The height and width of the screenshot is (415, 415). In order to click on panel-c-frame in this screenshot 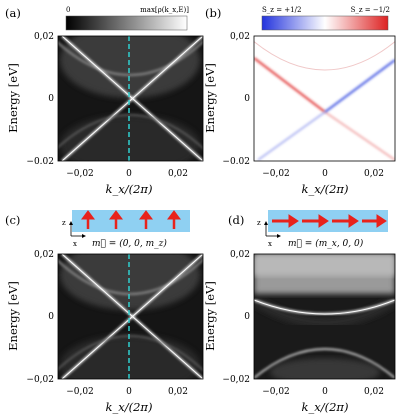, I will do `click(130, 316)`.